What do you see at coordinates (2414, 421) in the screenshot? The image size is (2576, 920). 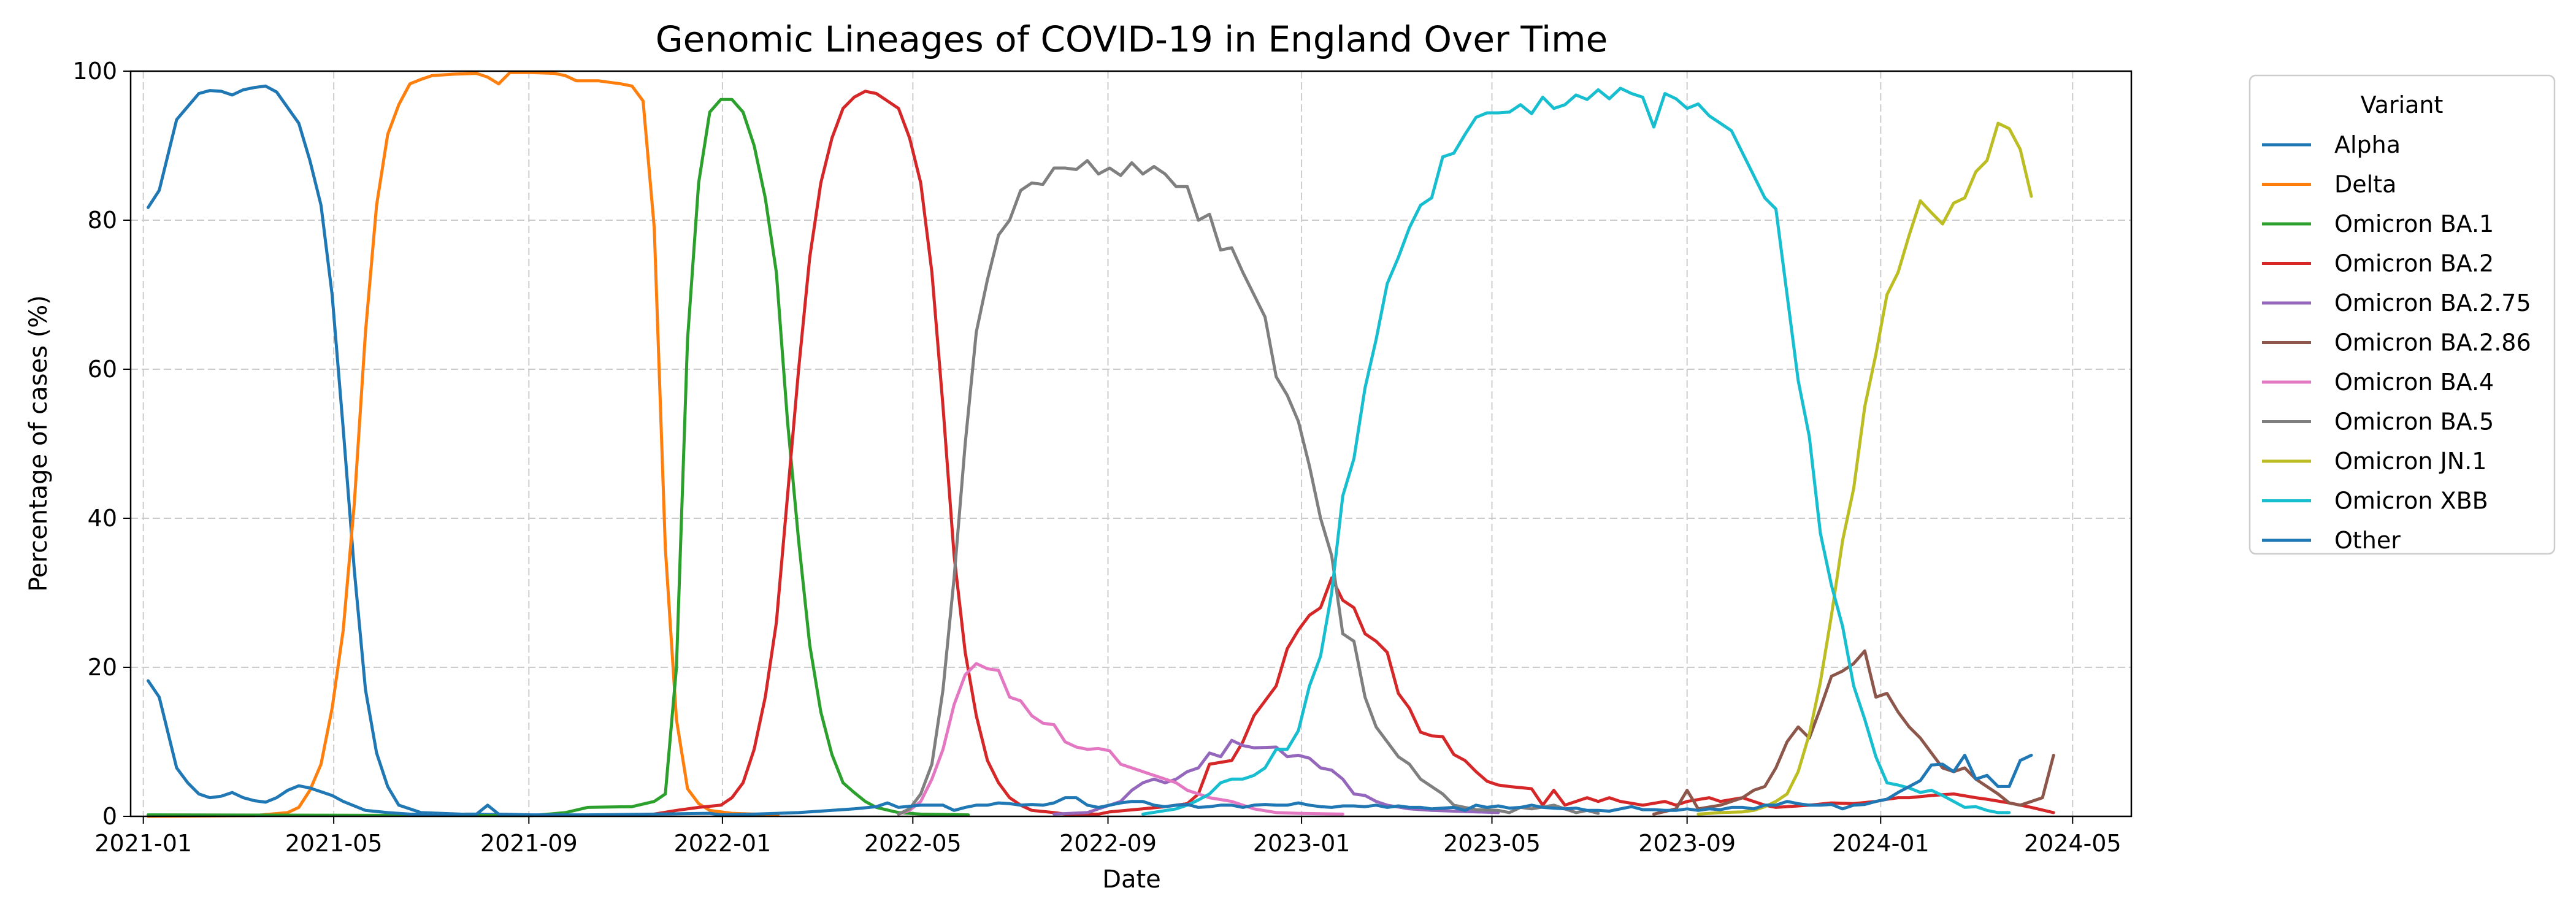 I see `legend-label-omicron-ba-5: Omicron BA.5` at bounding box center [2414, 421].